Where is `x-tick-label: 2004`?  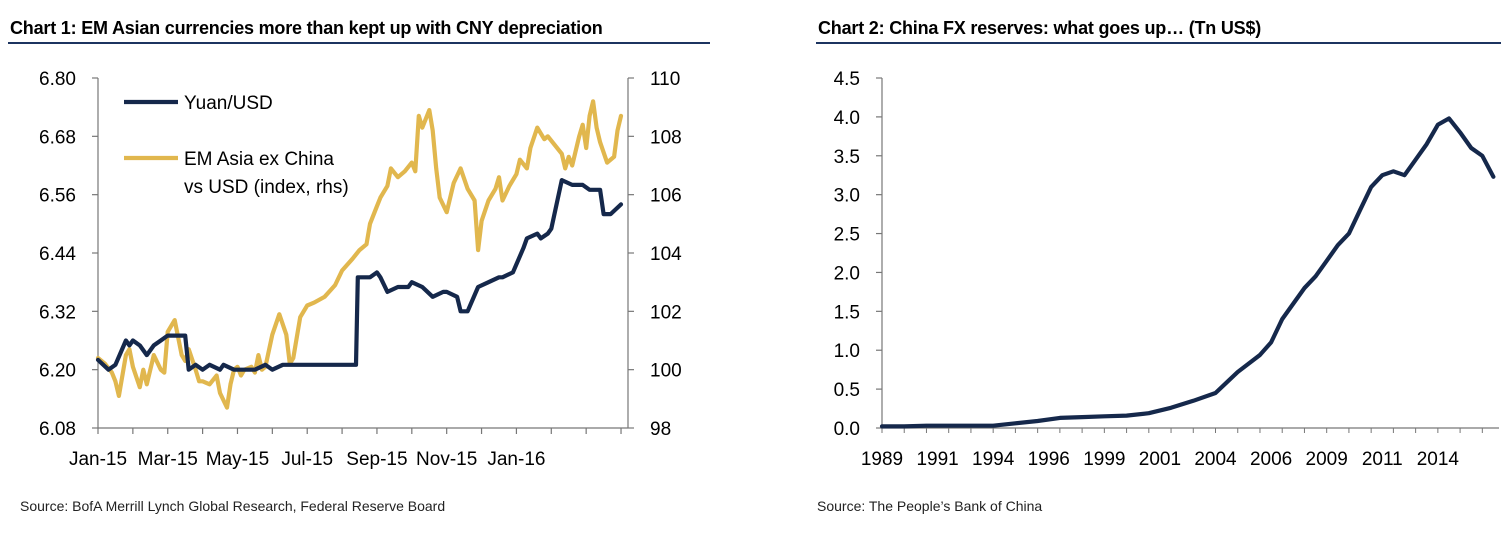
x-tick-label: 2004 is located at coordinates (1215, 459).